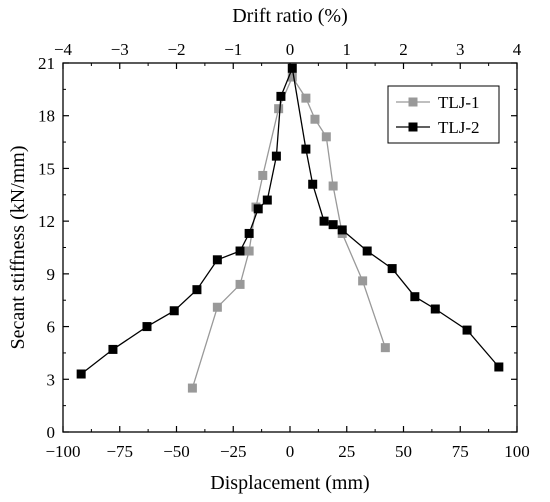 The width and height of the screenshot is (550, 502). I want to click on x-tick-label-7: 75, so click(460, 451).